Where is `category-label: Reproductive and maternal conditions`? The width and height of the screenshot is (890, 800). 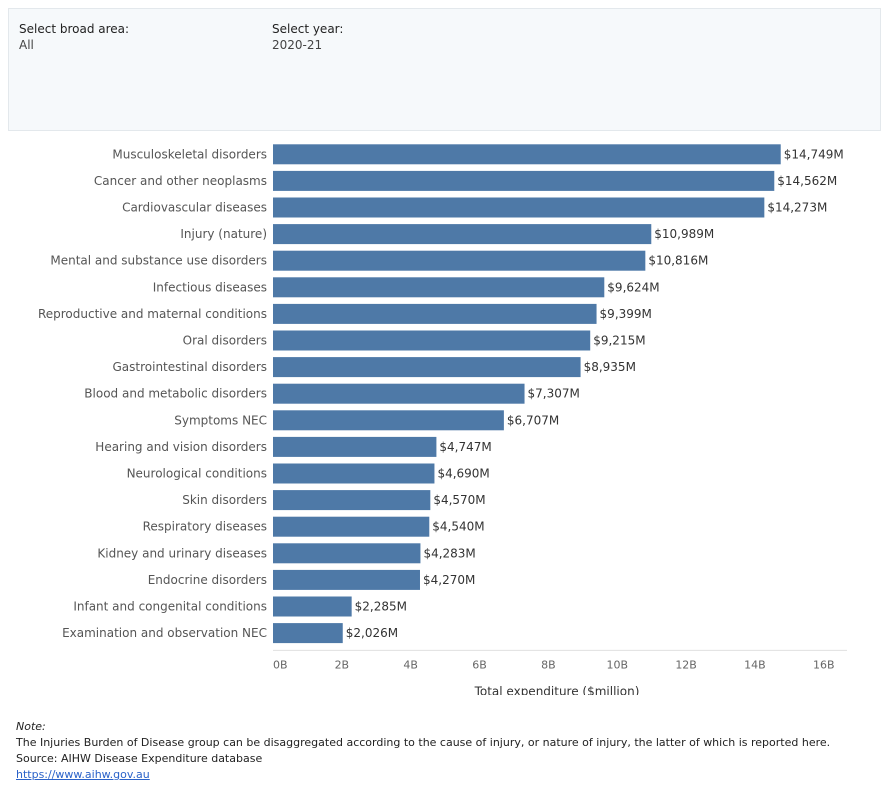
category-label: Reproductive and maternal conditions is located at coordinates (152, 314).